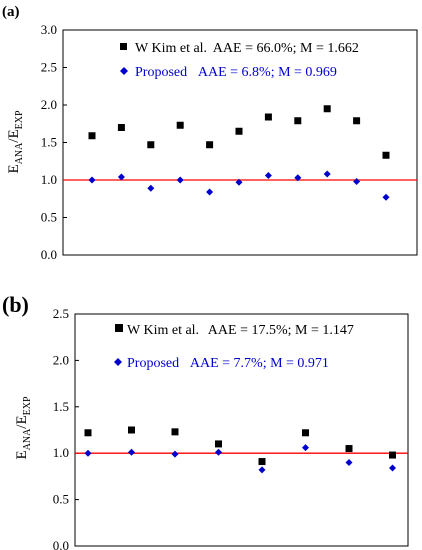 This screenshot has height=550, width=422. What do you see at coordinates (61, 406) in the screenshot?
I see `panel-b-y-tick-label: 1.5` at bounding box center [61, 406].